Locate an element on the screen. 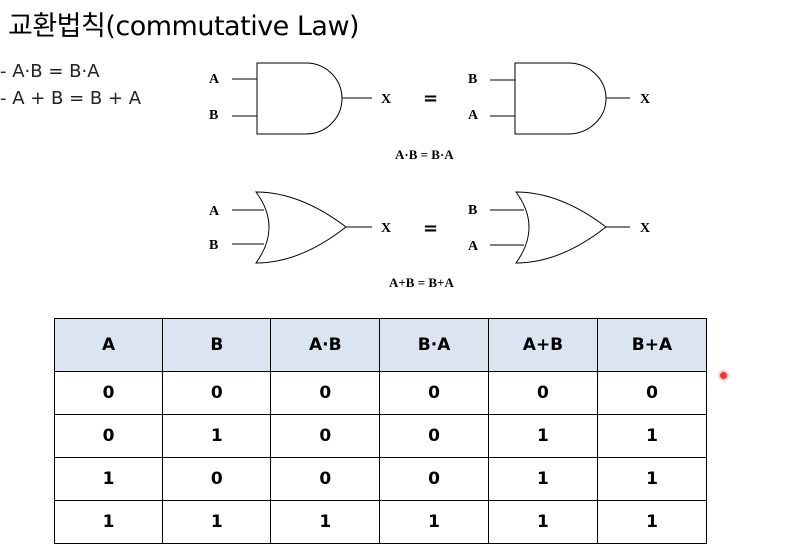 The image size is (787, 544). or-gate-right: B A X is located at coordinates (559, 227).